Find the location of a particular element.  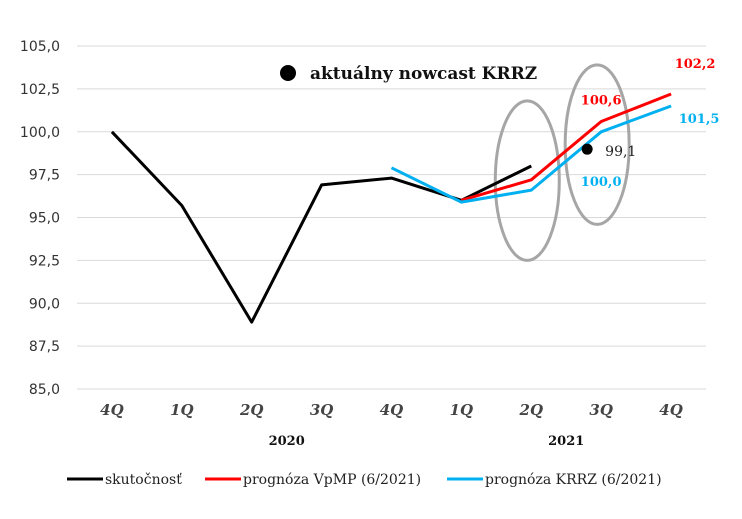

y-tick-label: 100,0 is located at coordinates (40, 133).